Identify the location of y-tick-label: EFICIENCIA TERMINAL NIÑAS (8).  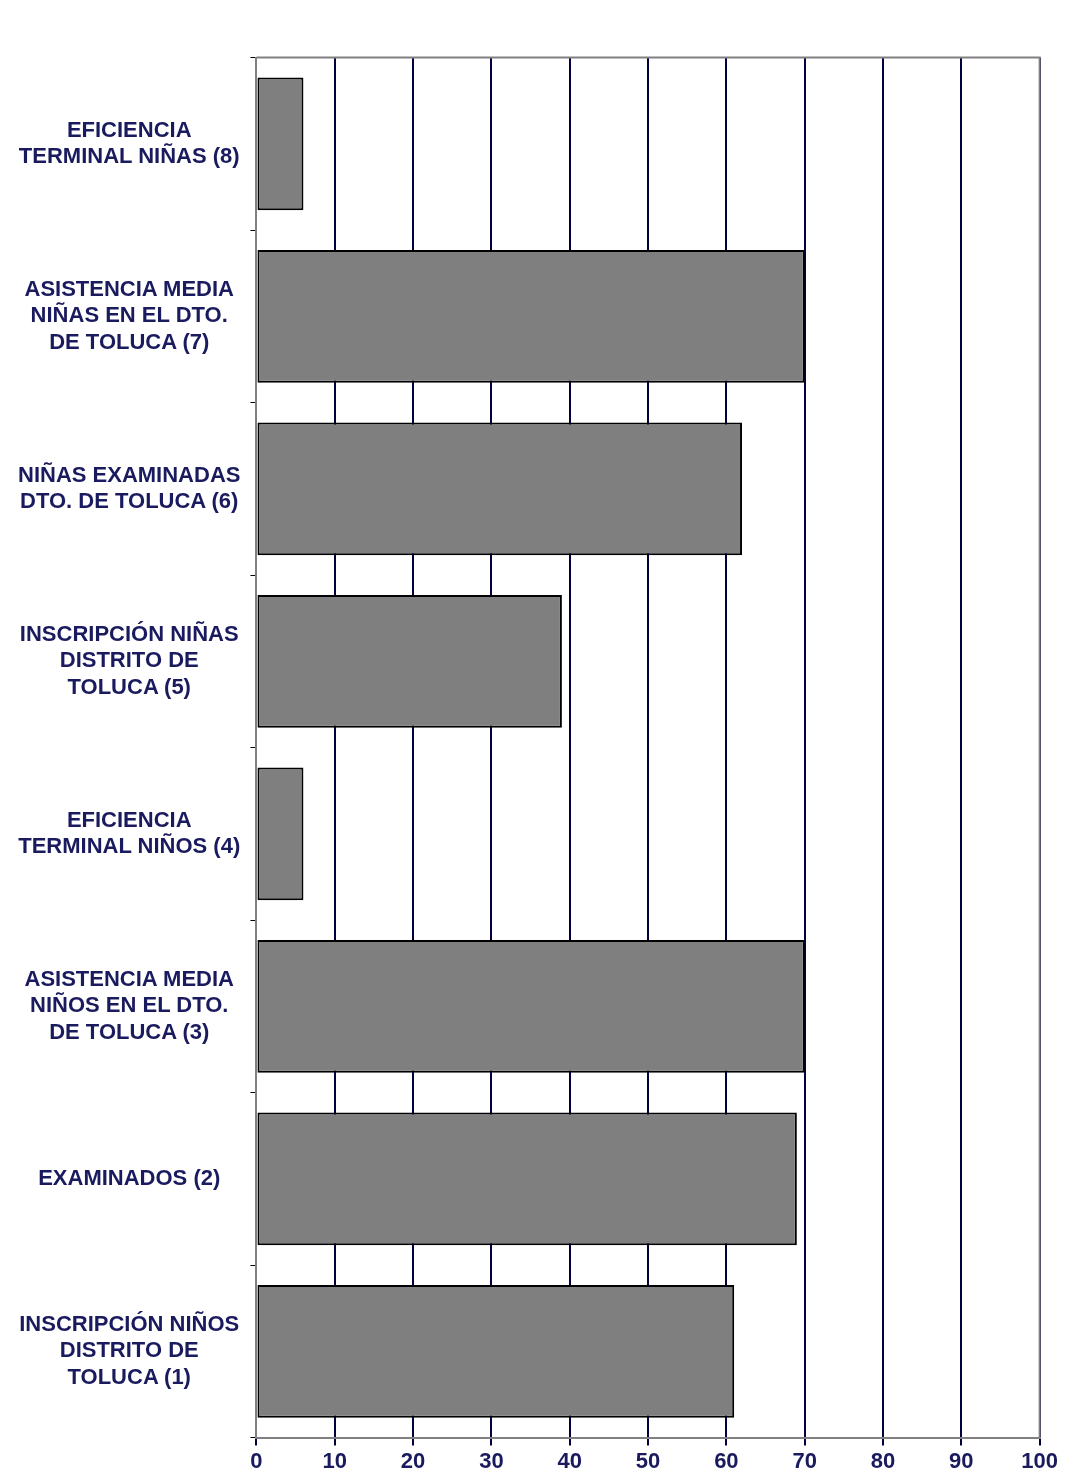
(129, 142).